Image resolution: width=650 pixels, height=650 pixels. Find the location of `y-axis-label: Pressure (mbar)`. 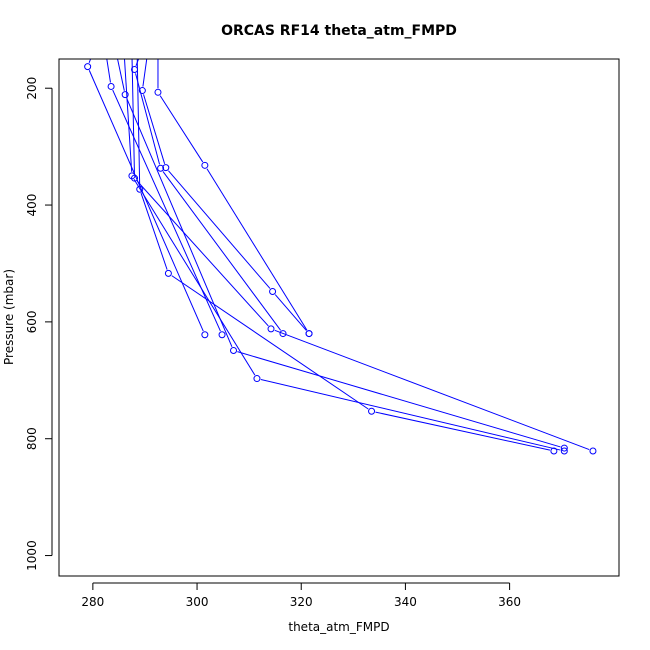

y-axis-label: Pressure (mbar) is located at coordinates (9, 317).